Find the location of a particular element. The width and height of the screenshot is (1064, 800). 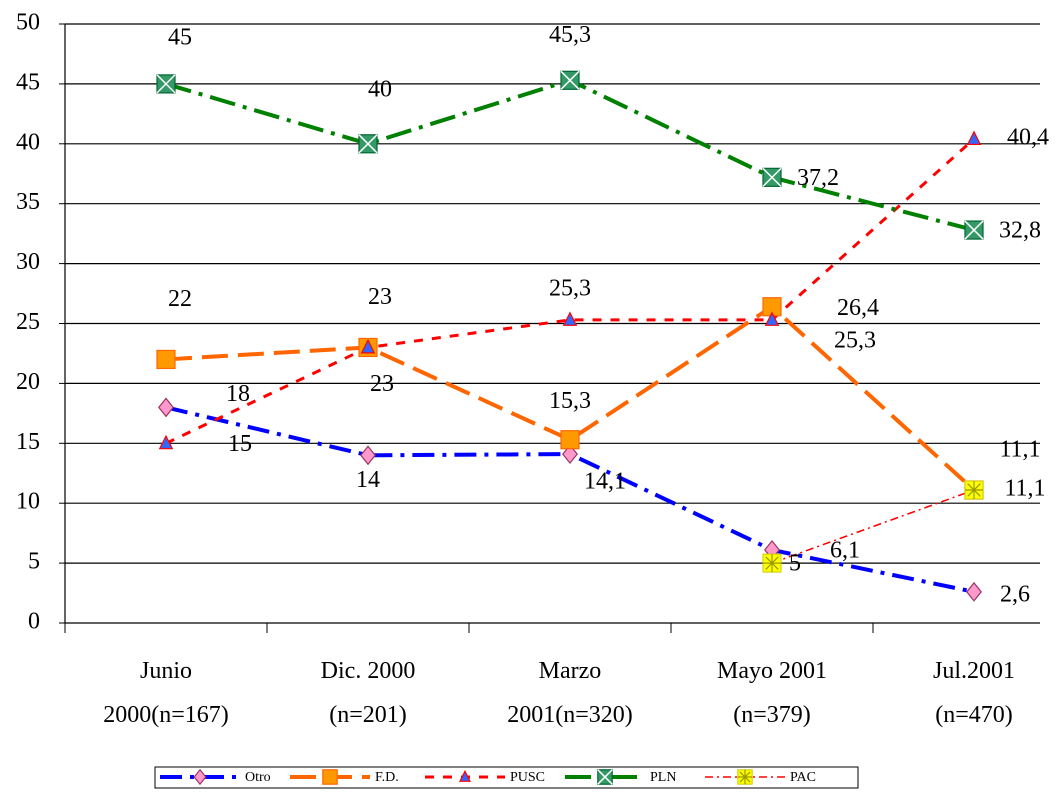

y-tick-label: 50 is located at coordinates (28, 23).